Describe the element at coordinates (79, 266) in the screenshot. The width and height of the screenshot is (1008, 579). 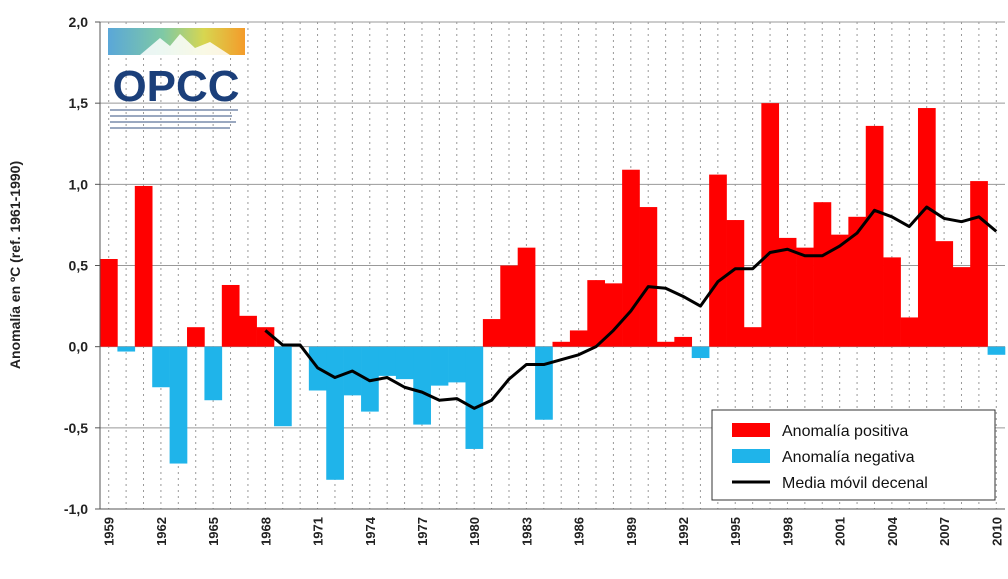
I see `y-tick-label: 0,5` at that location.